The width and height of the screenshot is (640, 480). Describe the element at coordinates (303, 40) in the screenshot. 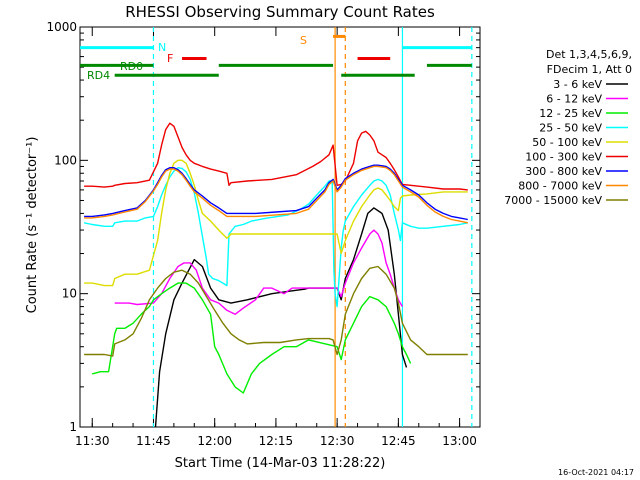

I see `flag-label: S` at that location.